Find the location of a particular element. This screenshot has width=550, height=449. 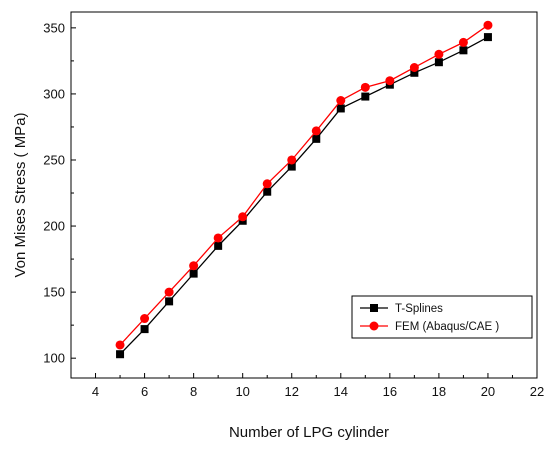

x-tick-label: 4 is located at coordinates (95, 391).